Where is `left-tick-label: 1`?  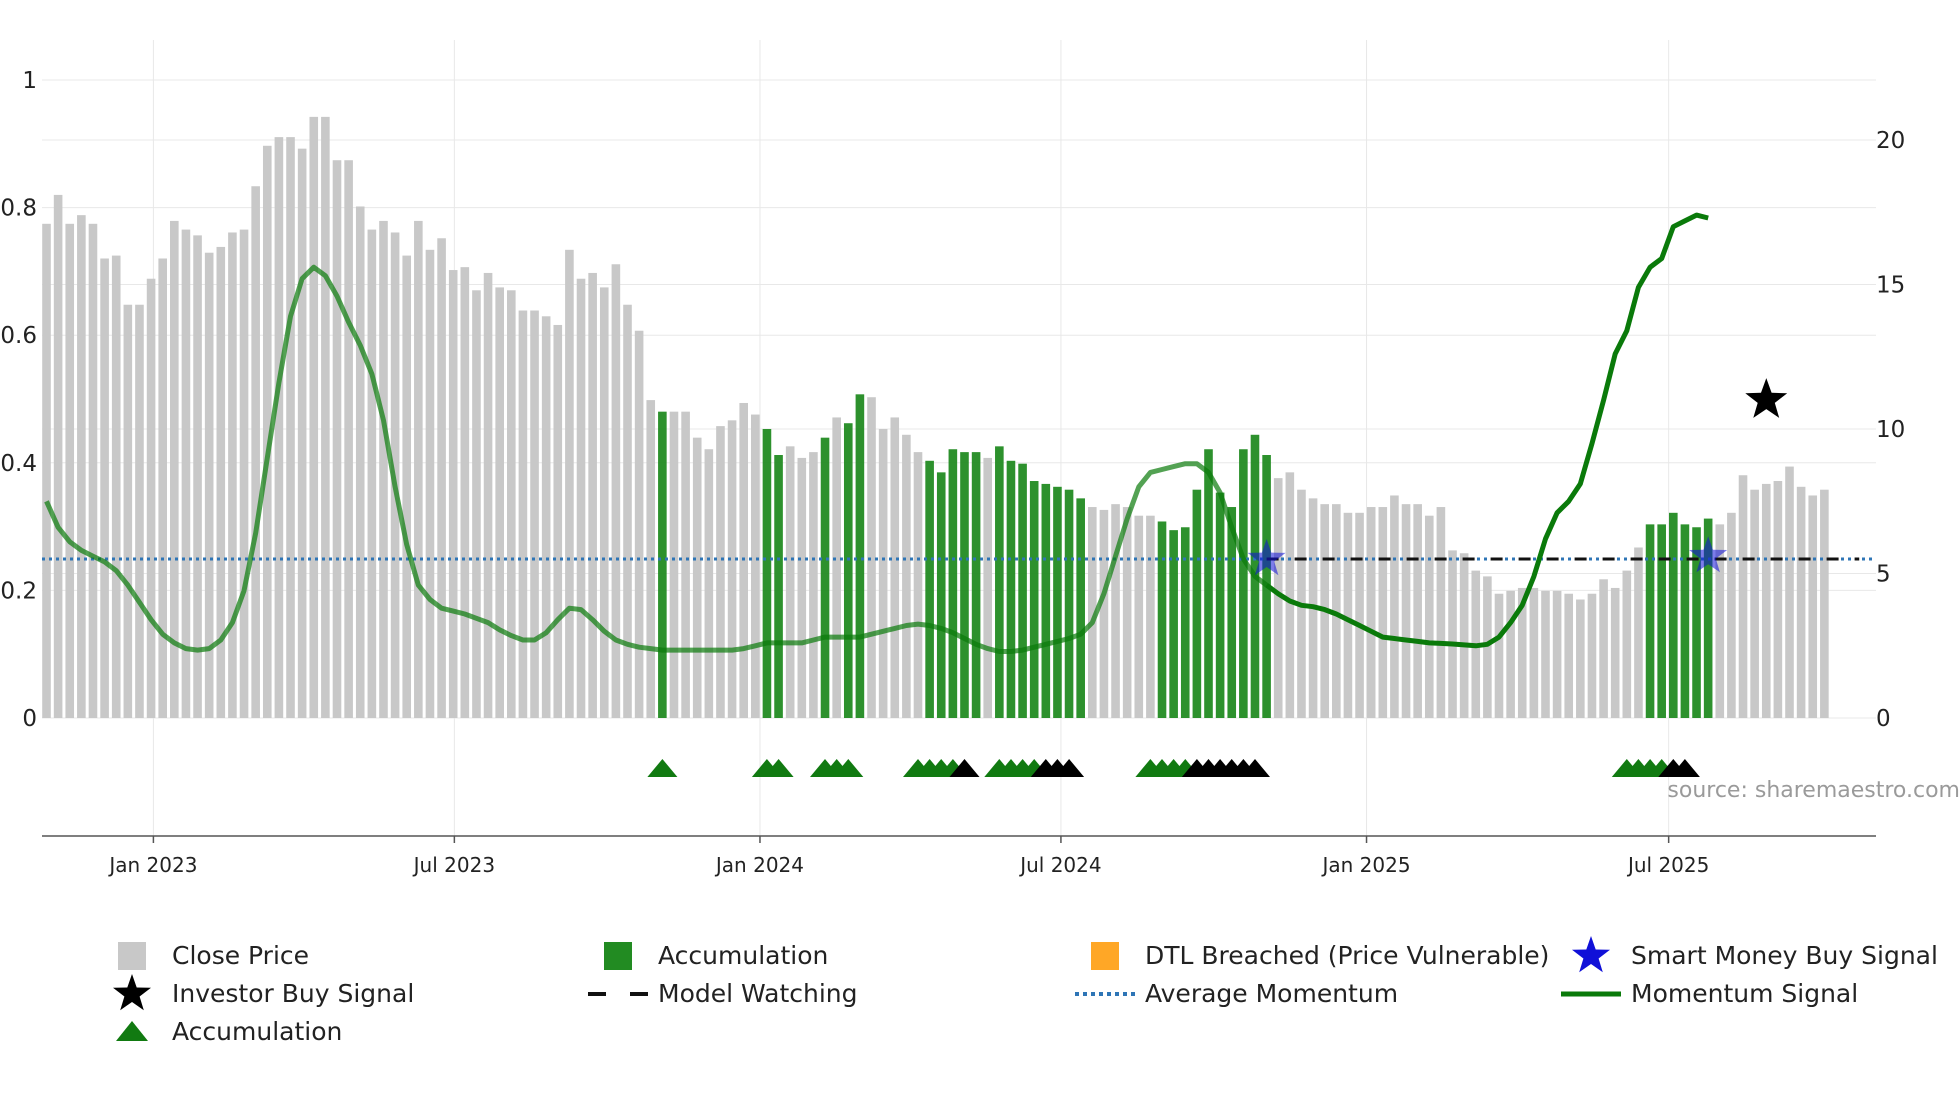 left-tick-label: 1 is located at coordinates (29, 81).